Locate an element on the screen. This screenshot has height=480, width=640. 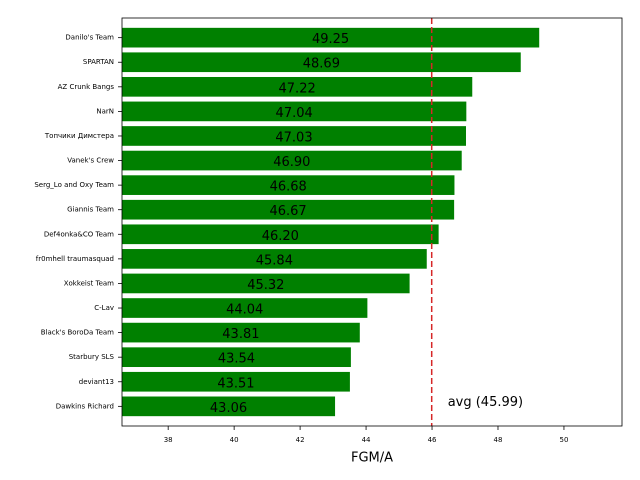
value-label: 47.22 is located at coordinates (297, 88).